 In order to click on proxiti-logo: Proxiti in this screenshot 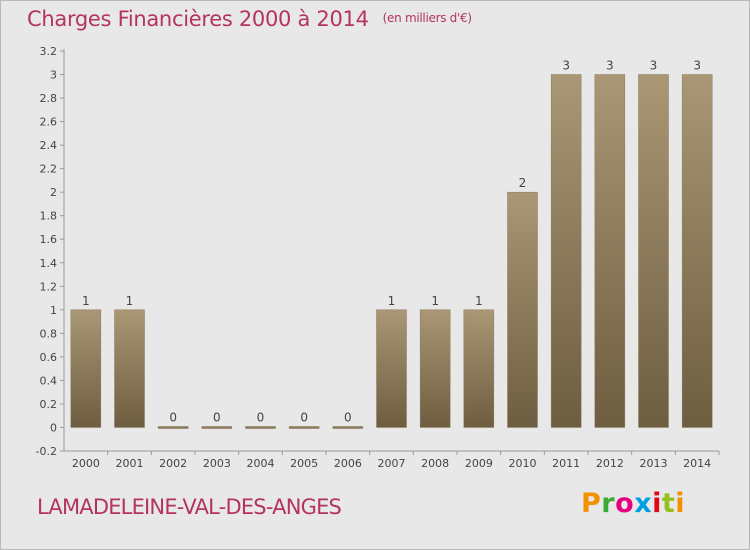, I will do `click(633, 503)`.